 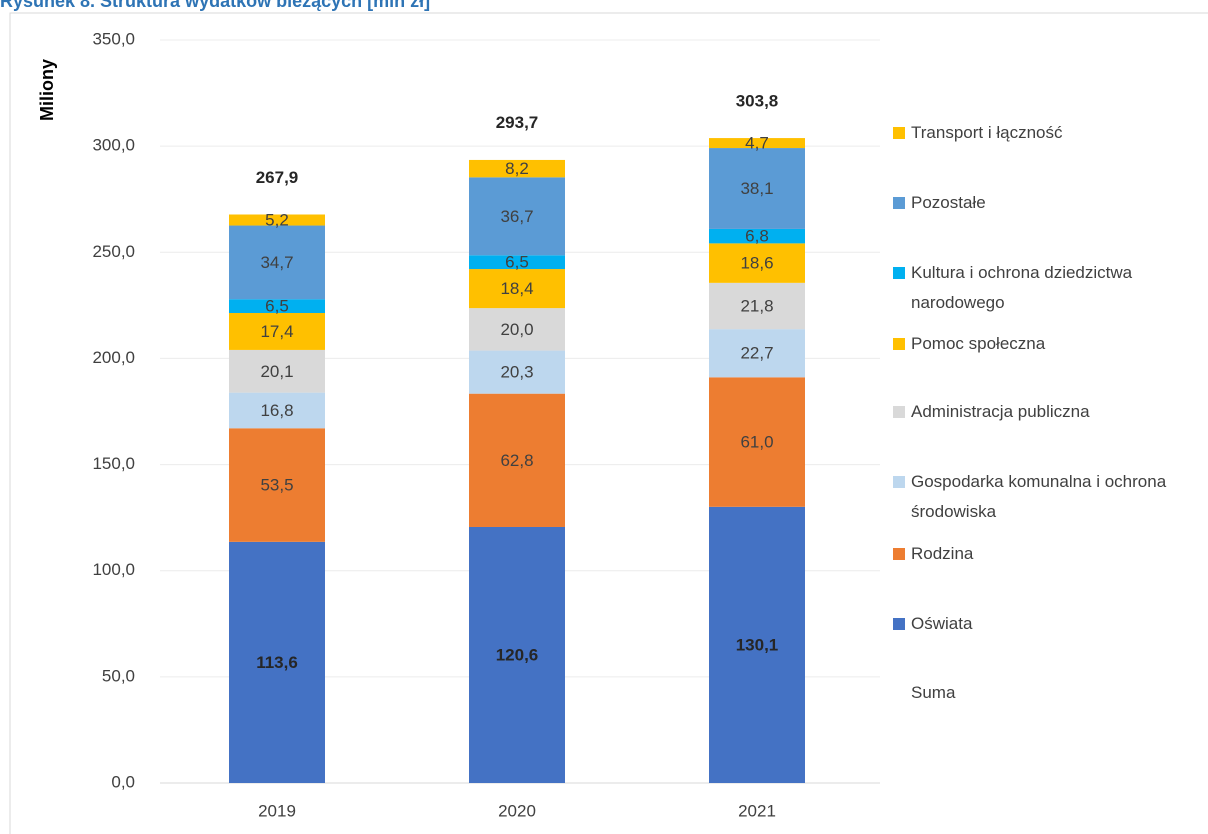 I want to click on data-label: 130,1, so click(x=757, y=644).